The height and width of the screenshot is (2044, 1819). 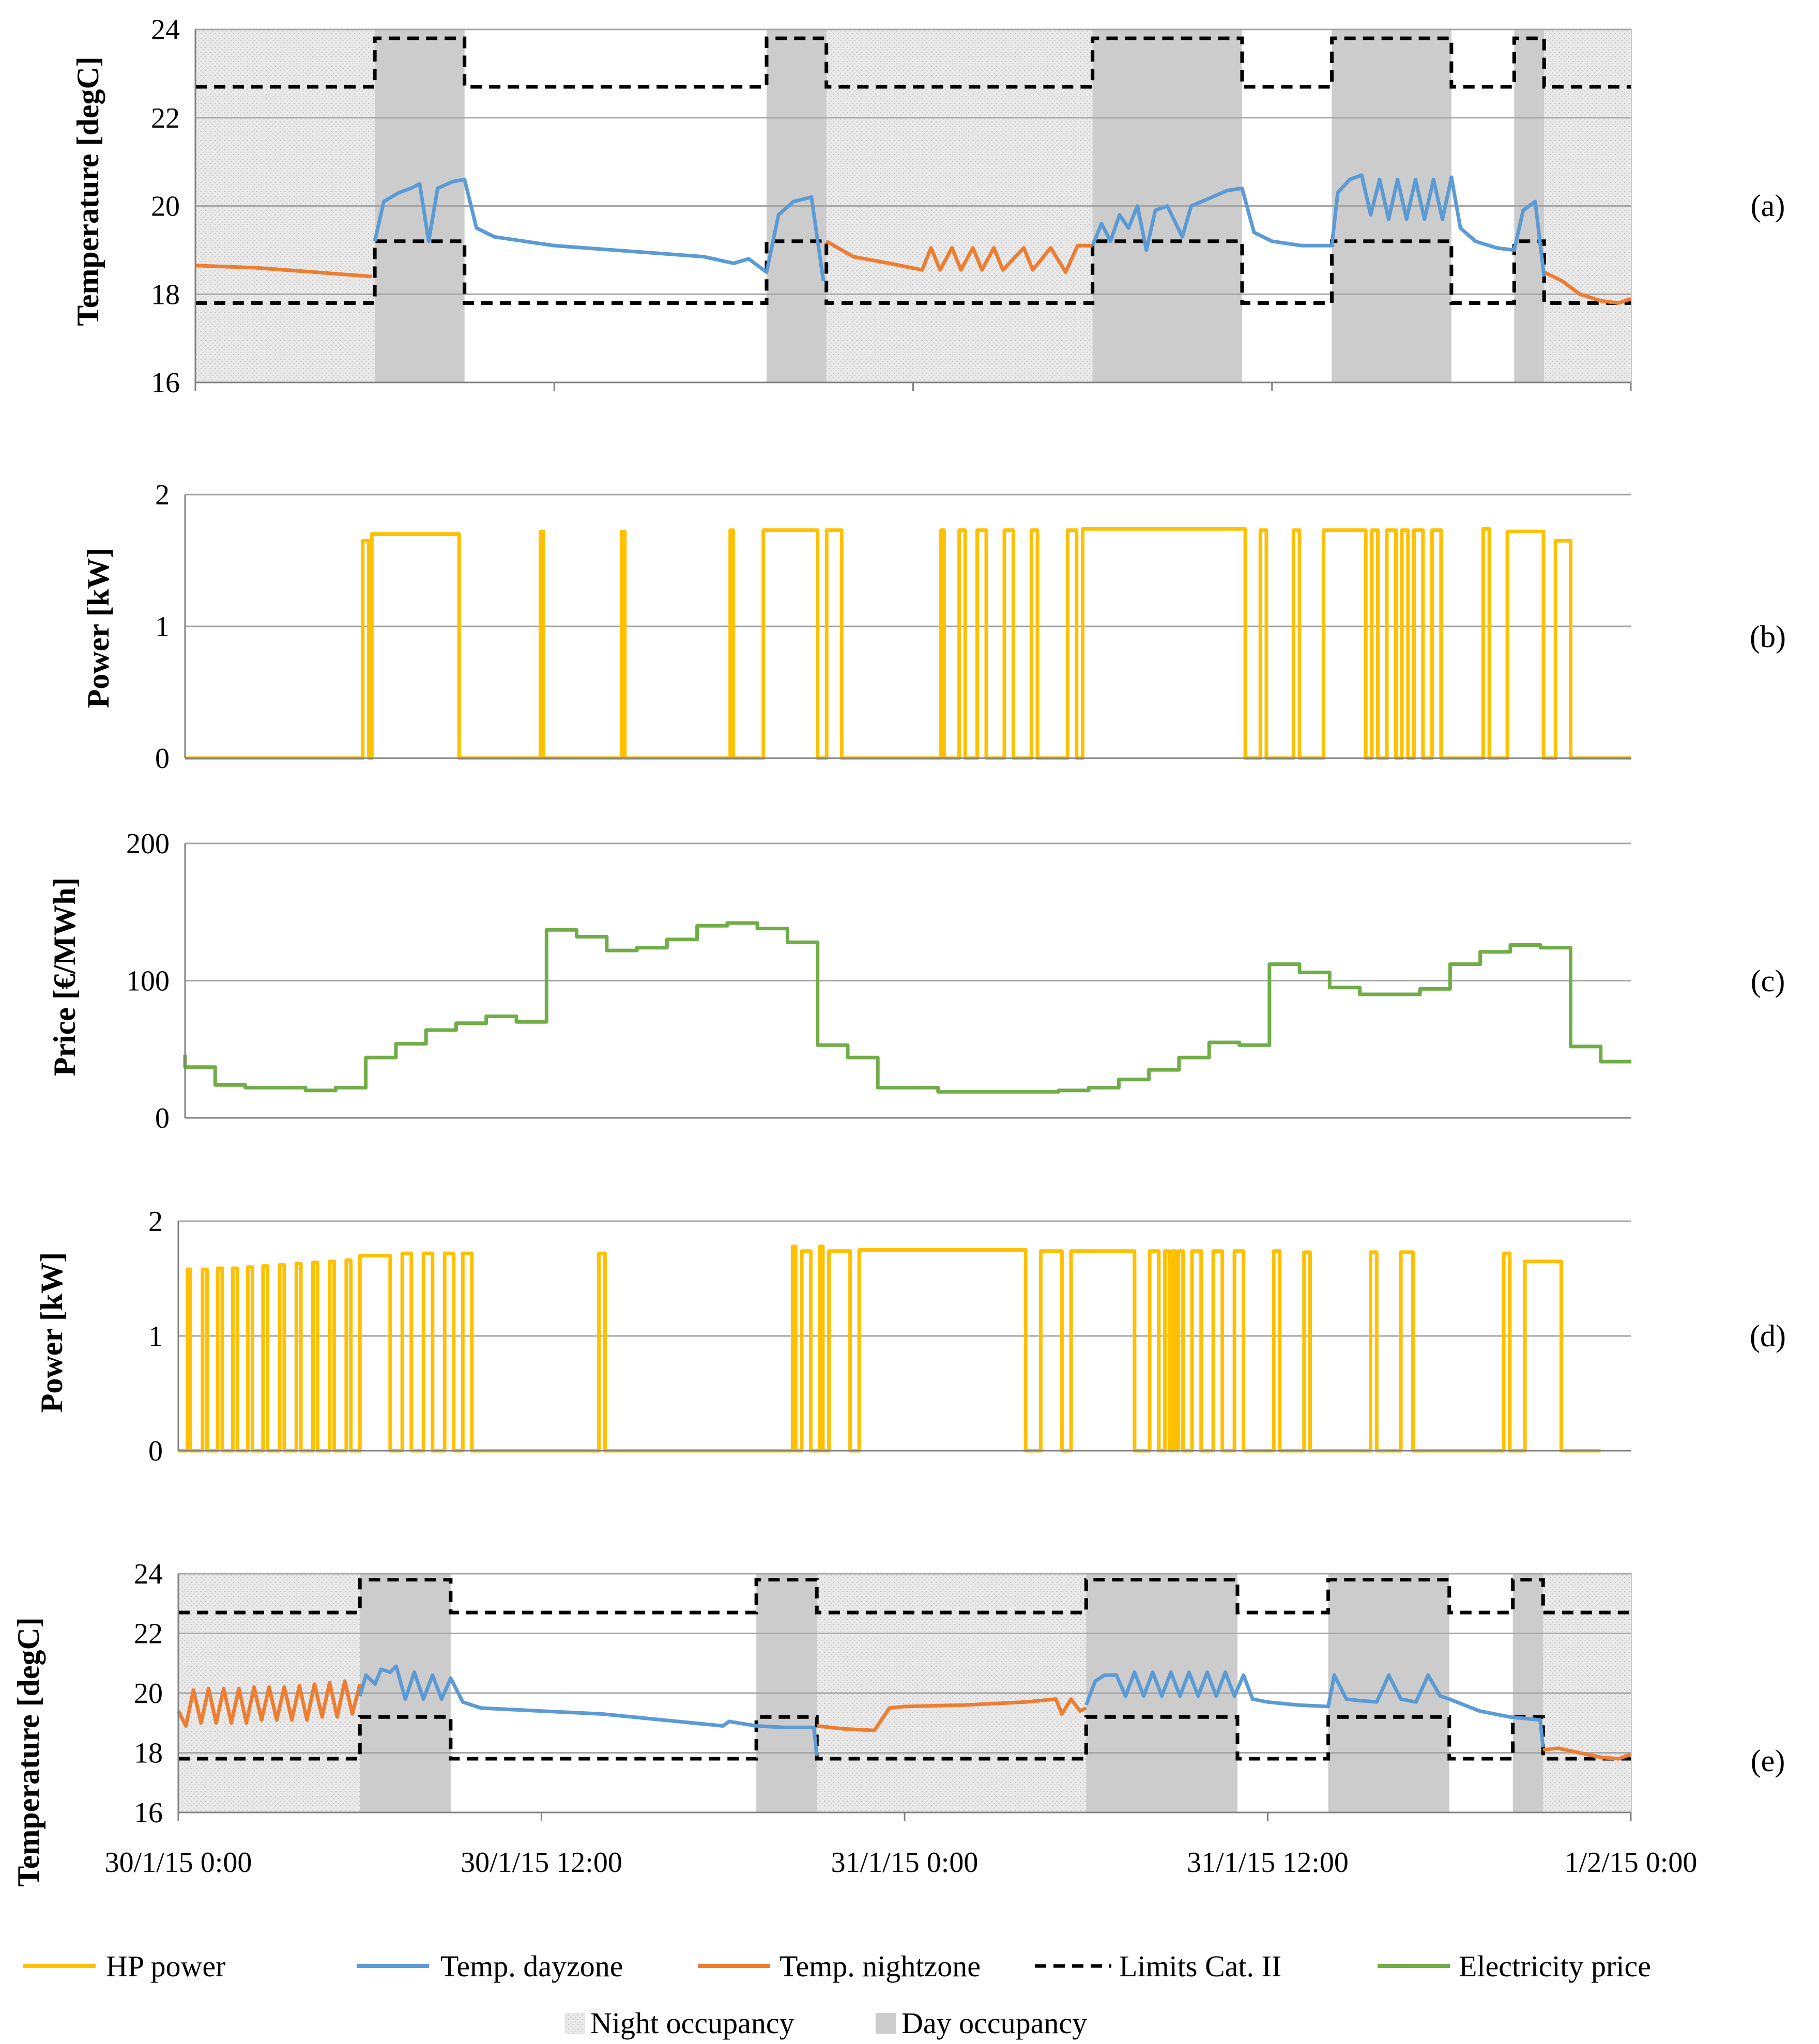 What do you see at coordinates (148, 1694) in the screenshot?
I see `panel-e-y-tick-label: 20` at bounding box center [148, 1694].